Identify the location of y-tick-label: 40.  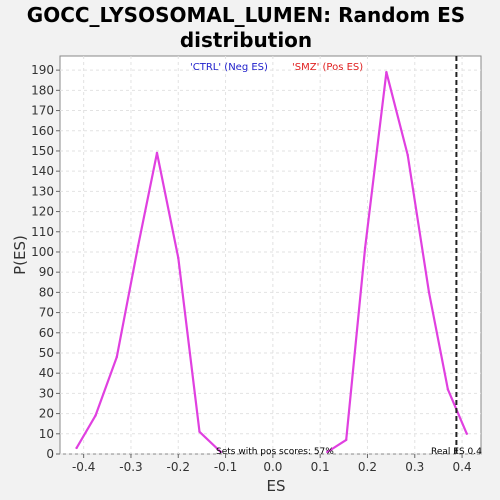
(46, 373).